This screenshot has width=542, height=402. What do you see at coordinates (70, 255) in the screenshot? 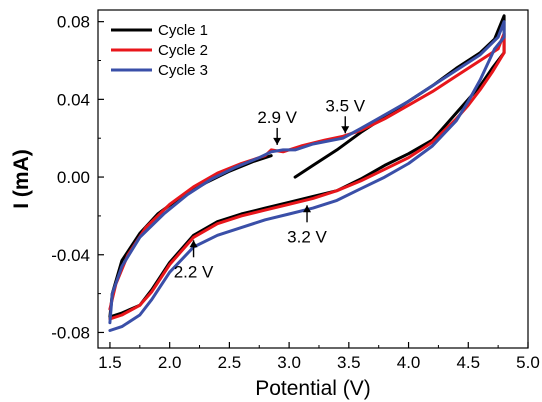
I see `y-tick-label: -0.04` at bounding box center [70, 255].